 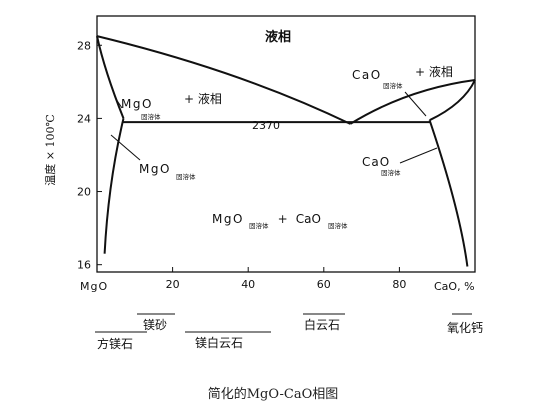 What do you see at coordinates (278, 37) in the screenshot?
I see `liquid-label: 液相` at bounding box center [278, 37].